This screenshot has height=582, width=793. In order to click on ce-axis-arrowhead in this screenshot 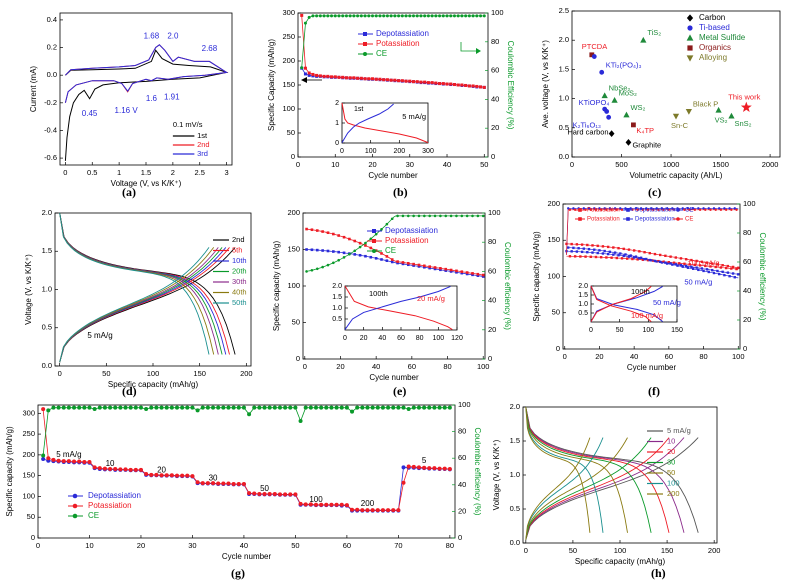, I will do `click(478, 51)`.